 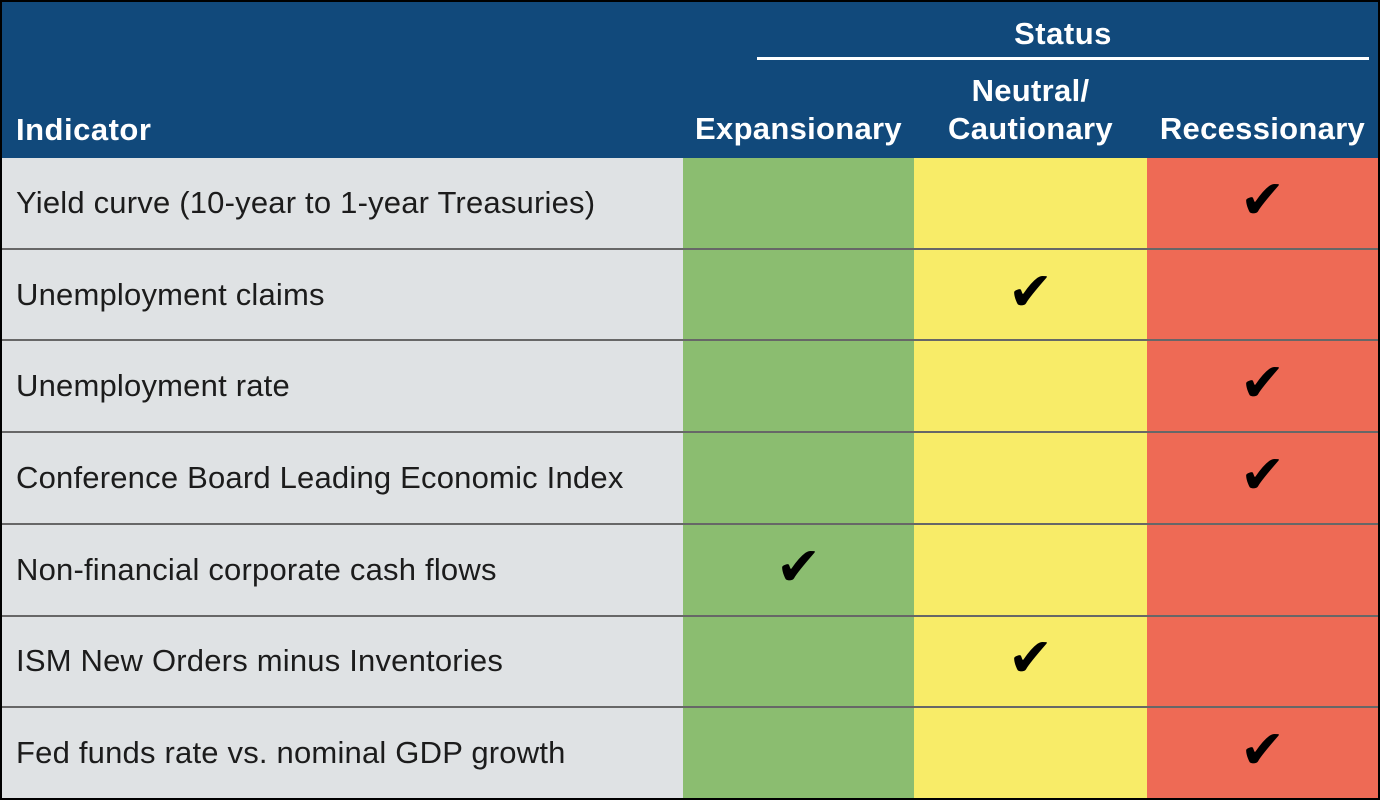 What do you see at coordinates (798, 128) in the screenshot?
I see `column-header-expansionary: Expansionary` at bounding box center [798, 128].